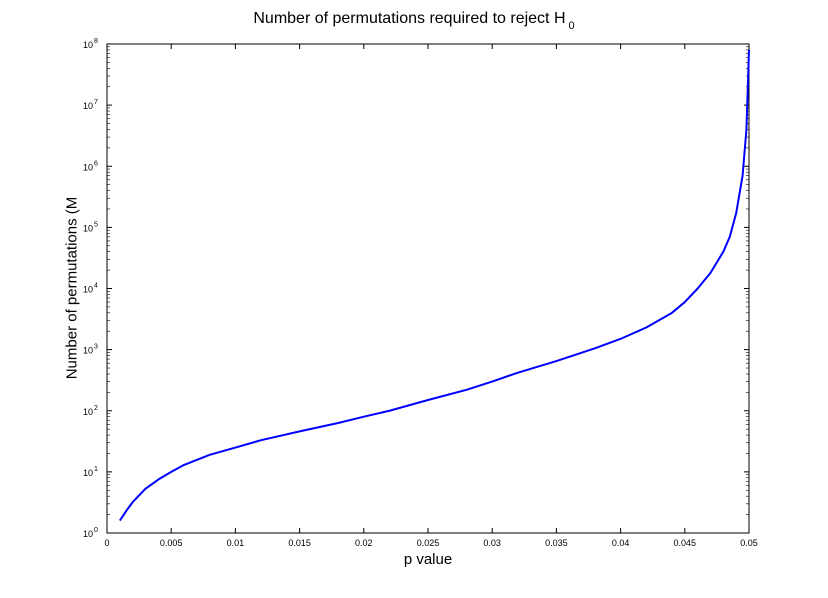  What do you see at coordinates (96, 347) in the screenshot?
I see `y-tick-label-exponent: 3` at bounding box center [96, 347].